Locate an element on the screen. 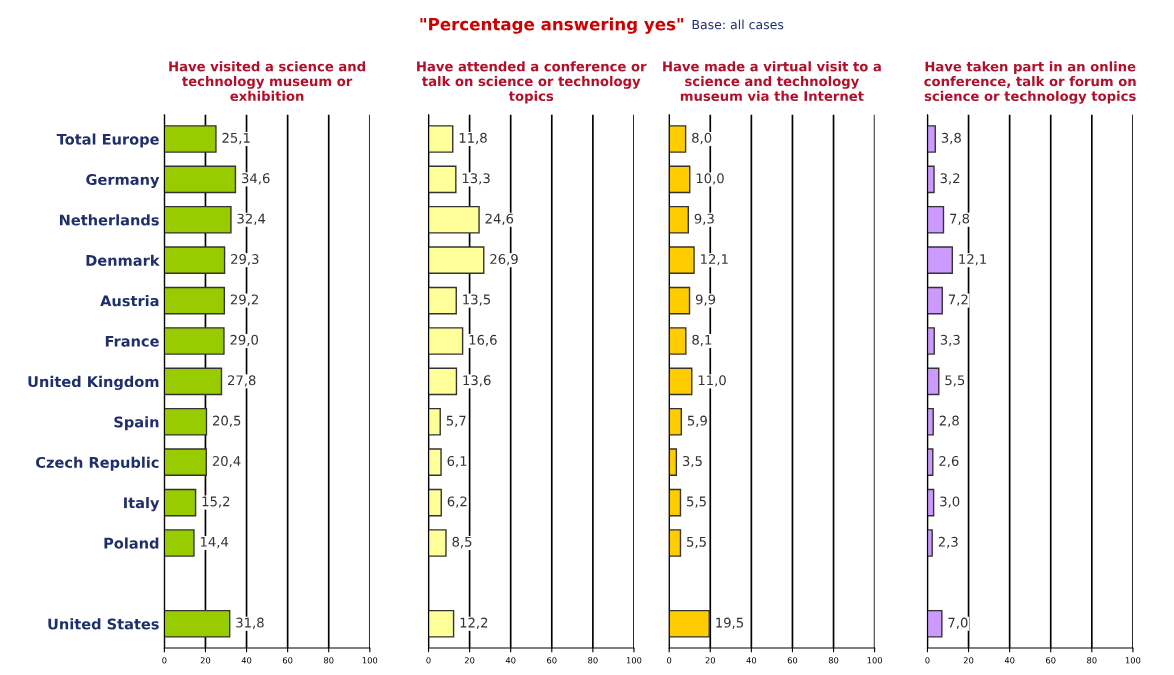 The image size is (1174, 675). text: Base: all cases is located at coordinates (738, 24).